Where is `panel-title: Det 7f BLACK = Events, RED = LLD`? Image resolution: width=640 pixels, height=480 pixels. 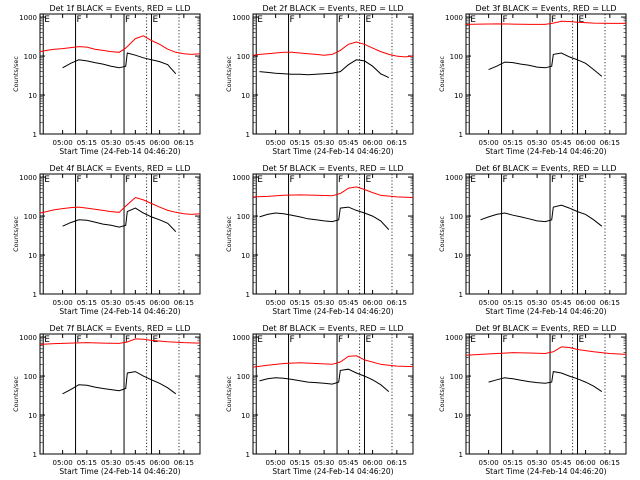 panel-title: Det 7f BLACK = Events, RED = LLD is located at coordinates (119, 328).